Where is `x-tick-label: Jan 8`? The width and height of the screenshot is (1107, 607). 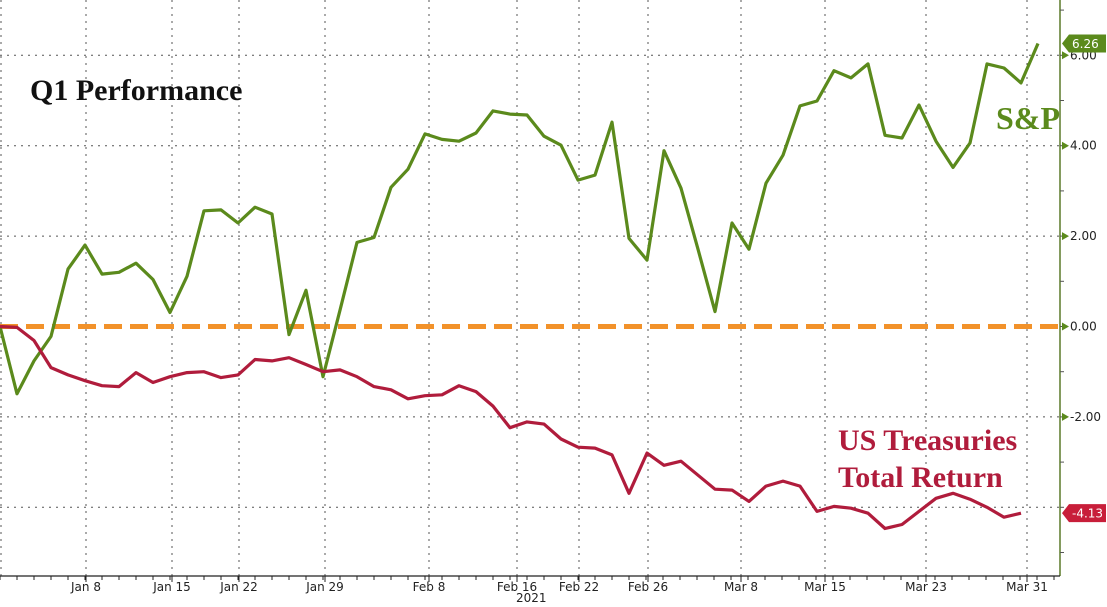 x-tick-label: Jan 8 is located at coordinates (85, 587).